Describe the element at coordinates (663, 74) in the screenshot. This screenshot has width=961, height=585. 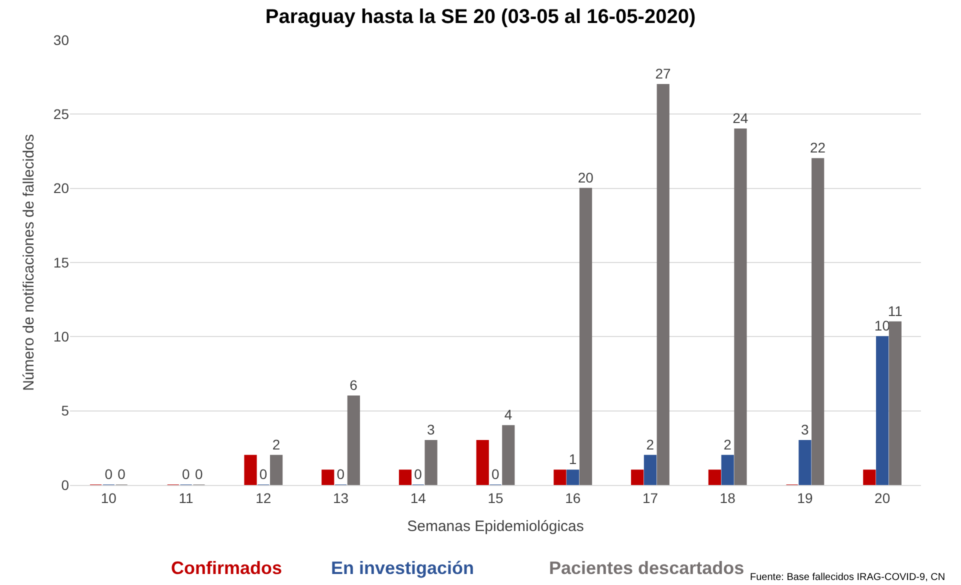
I see `data-label: 27` at that location.